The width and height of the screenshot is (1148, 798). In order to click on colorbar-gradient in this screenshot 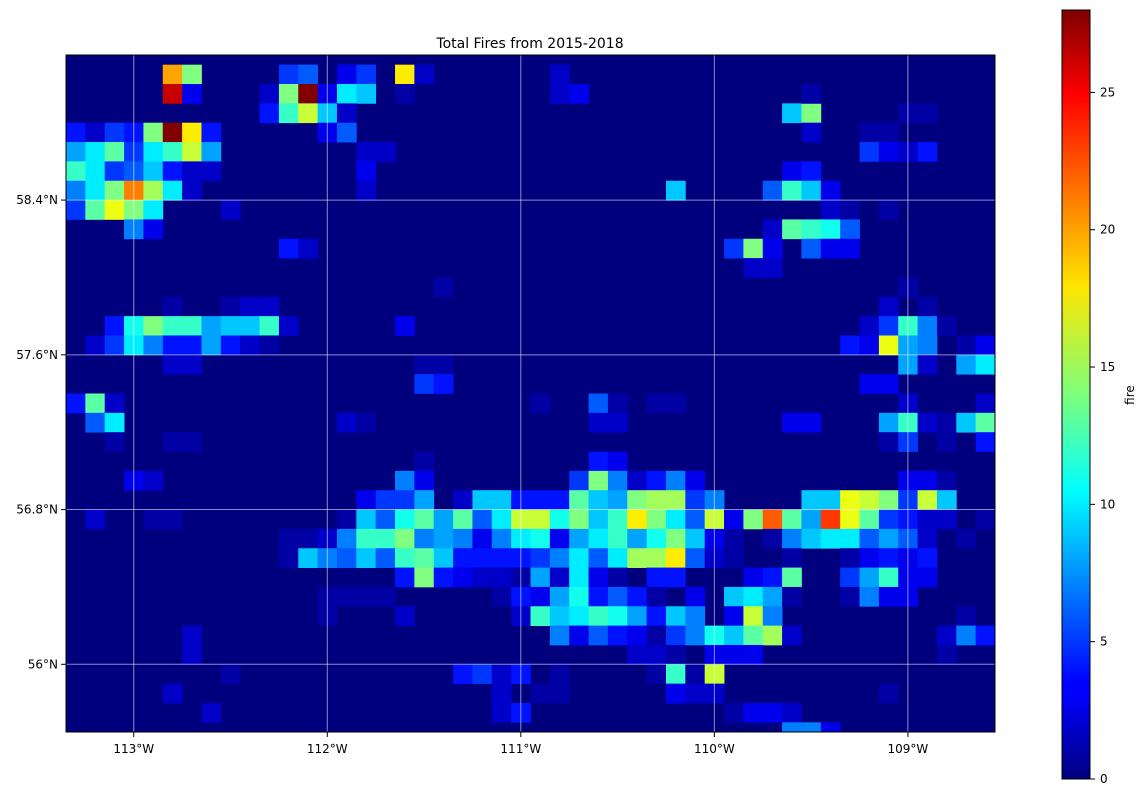, I will do `click(1076, 394)`.